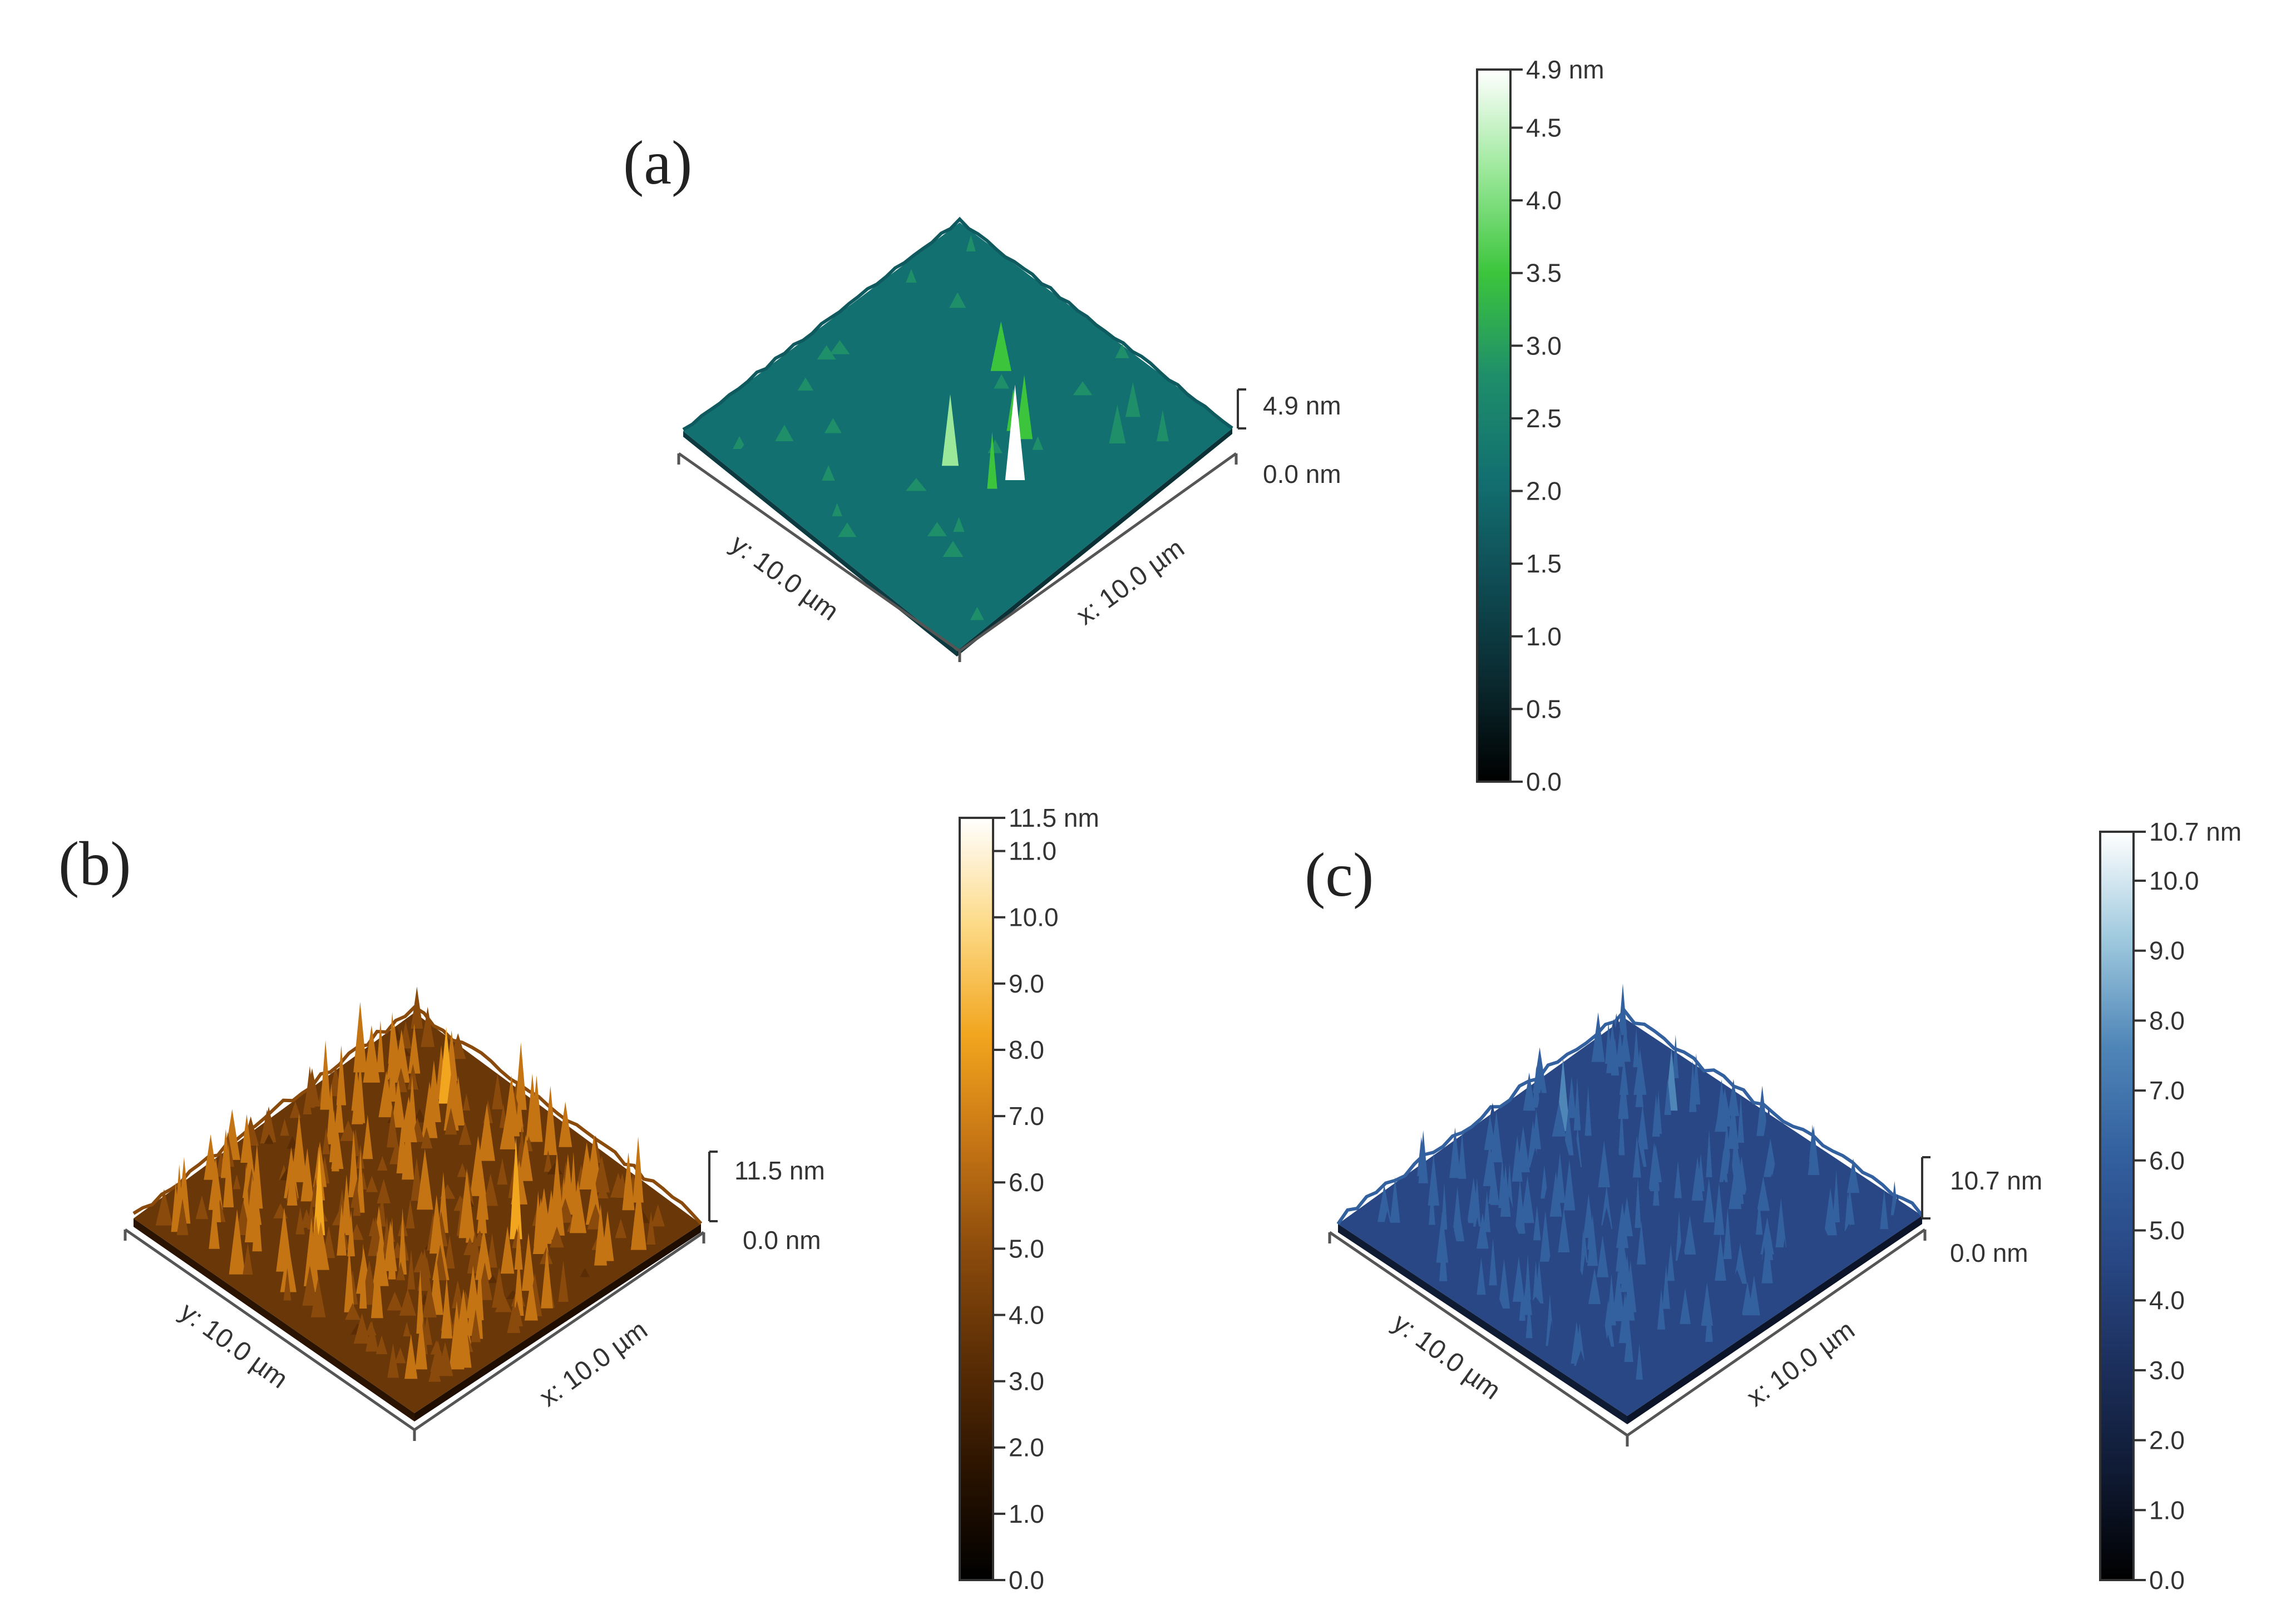 Image resolution: width=2296 pixels, height=1624 pixels. I want to click on z-min-label-c: 0.0 nm, so click(1989, 1252).